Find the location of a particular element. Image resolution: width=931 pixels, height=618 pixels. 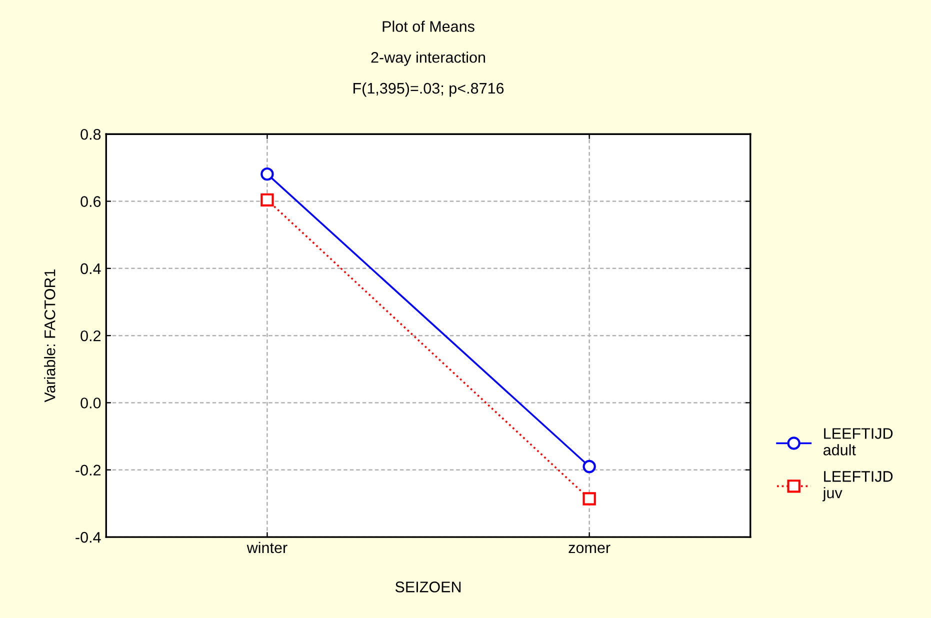

y-tick-label: 0.8 is located at coordinates (90, 134).